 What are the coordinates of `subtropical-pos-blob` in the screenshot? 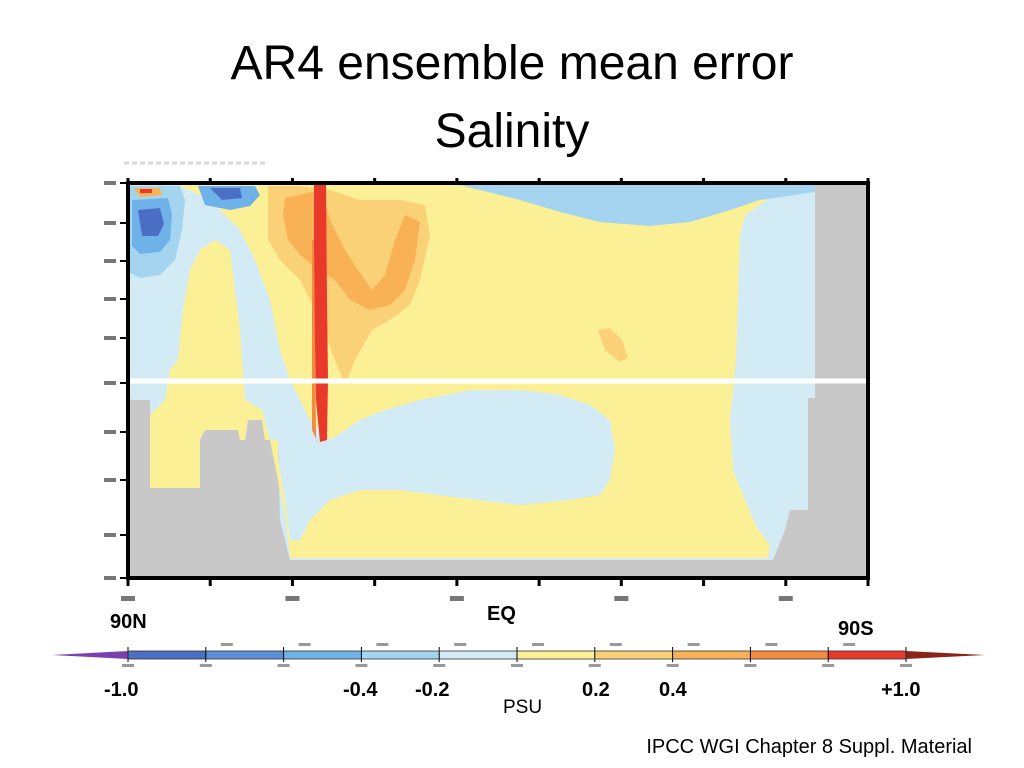 It's located at (613, 345).